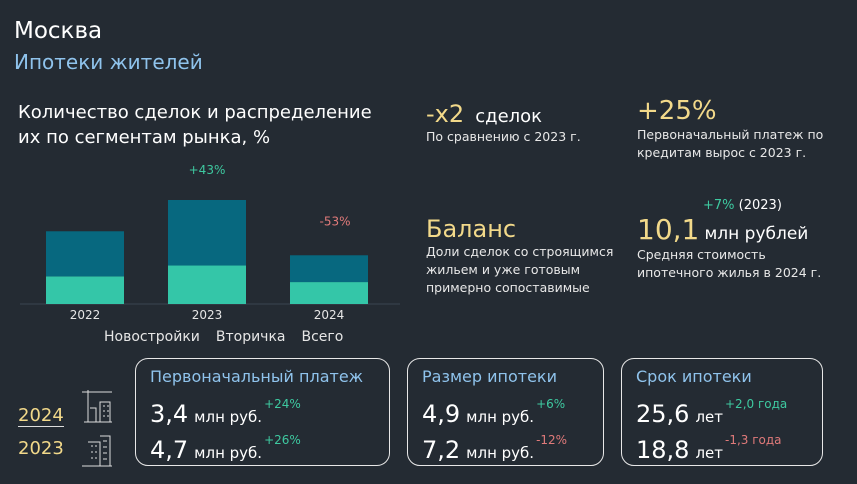 This screenshot has width=857, height=484. What do you see at coordinates (207, 315) in the screenshot?
I see `x-tick-label: 2023` at bounding box center [207, 315].